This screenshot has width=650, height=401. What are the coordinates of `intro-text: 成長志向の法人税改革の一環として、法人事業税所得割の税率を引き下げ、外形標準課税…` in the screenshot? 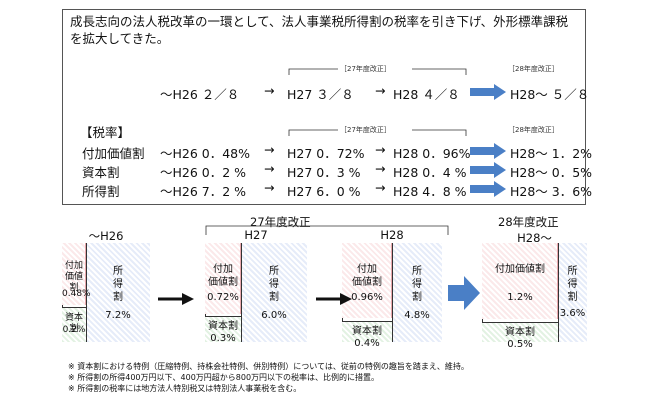 It's located at (319, 30).